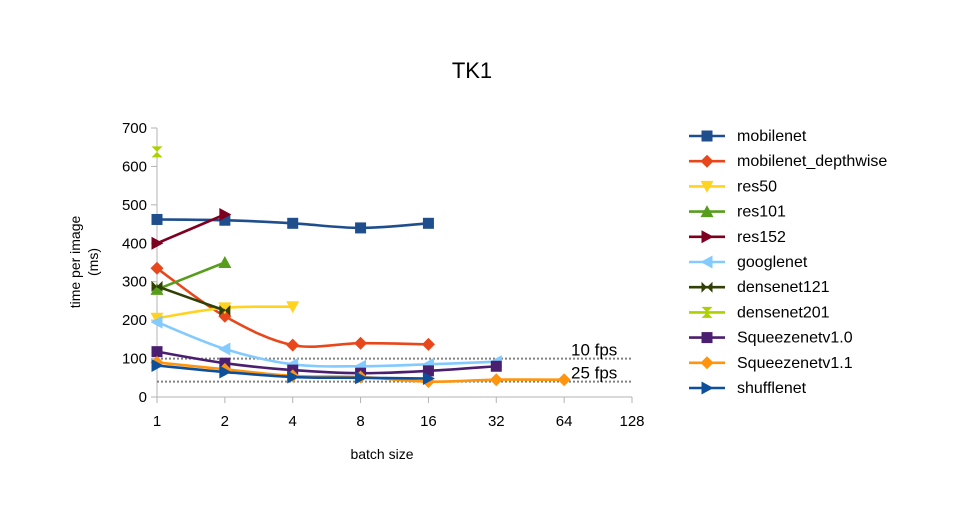  I want to click on reference-line-label: 25 fps, so click(594, 373).